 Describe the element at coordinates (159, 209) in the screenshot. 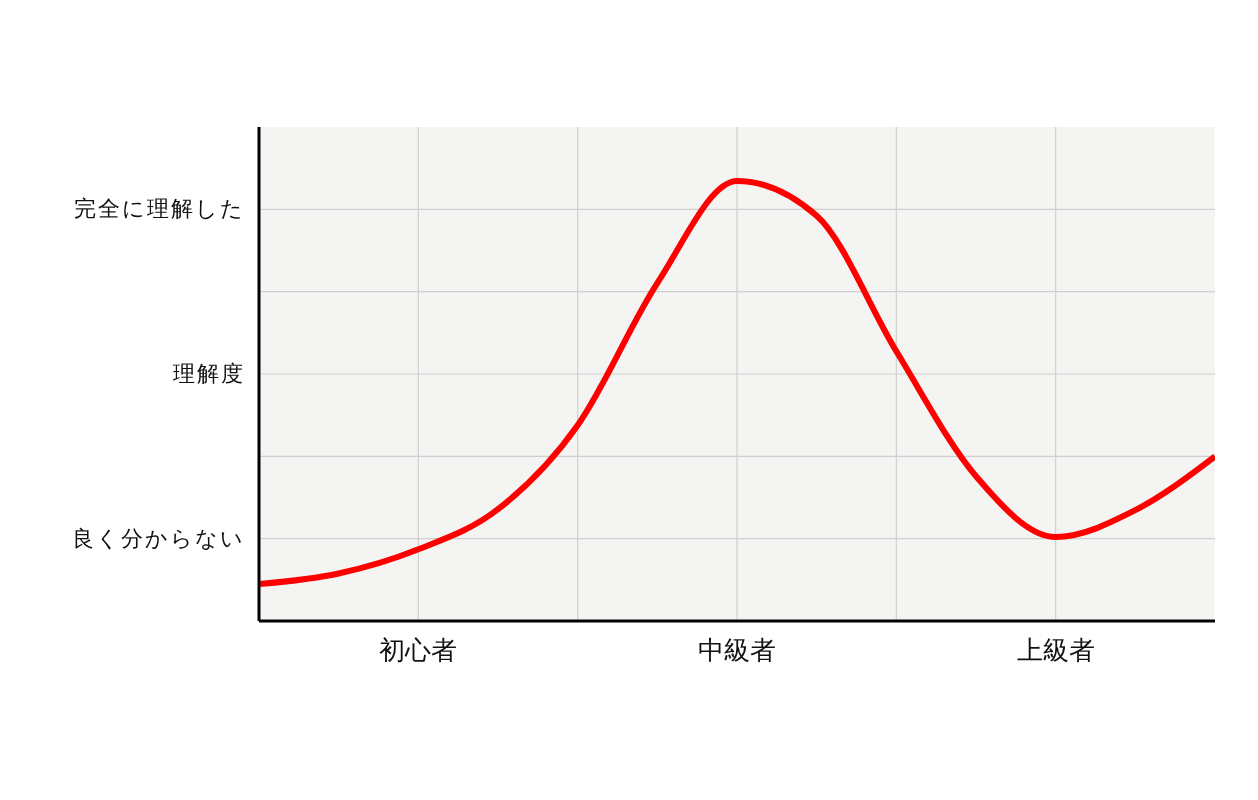

I see `text: 完全に理解した` at that location.